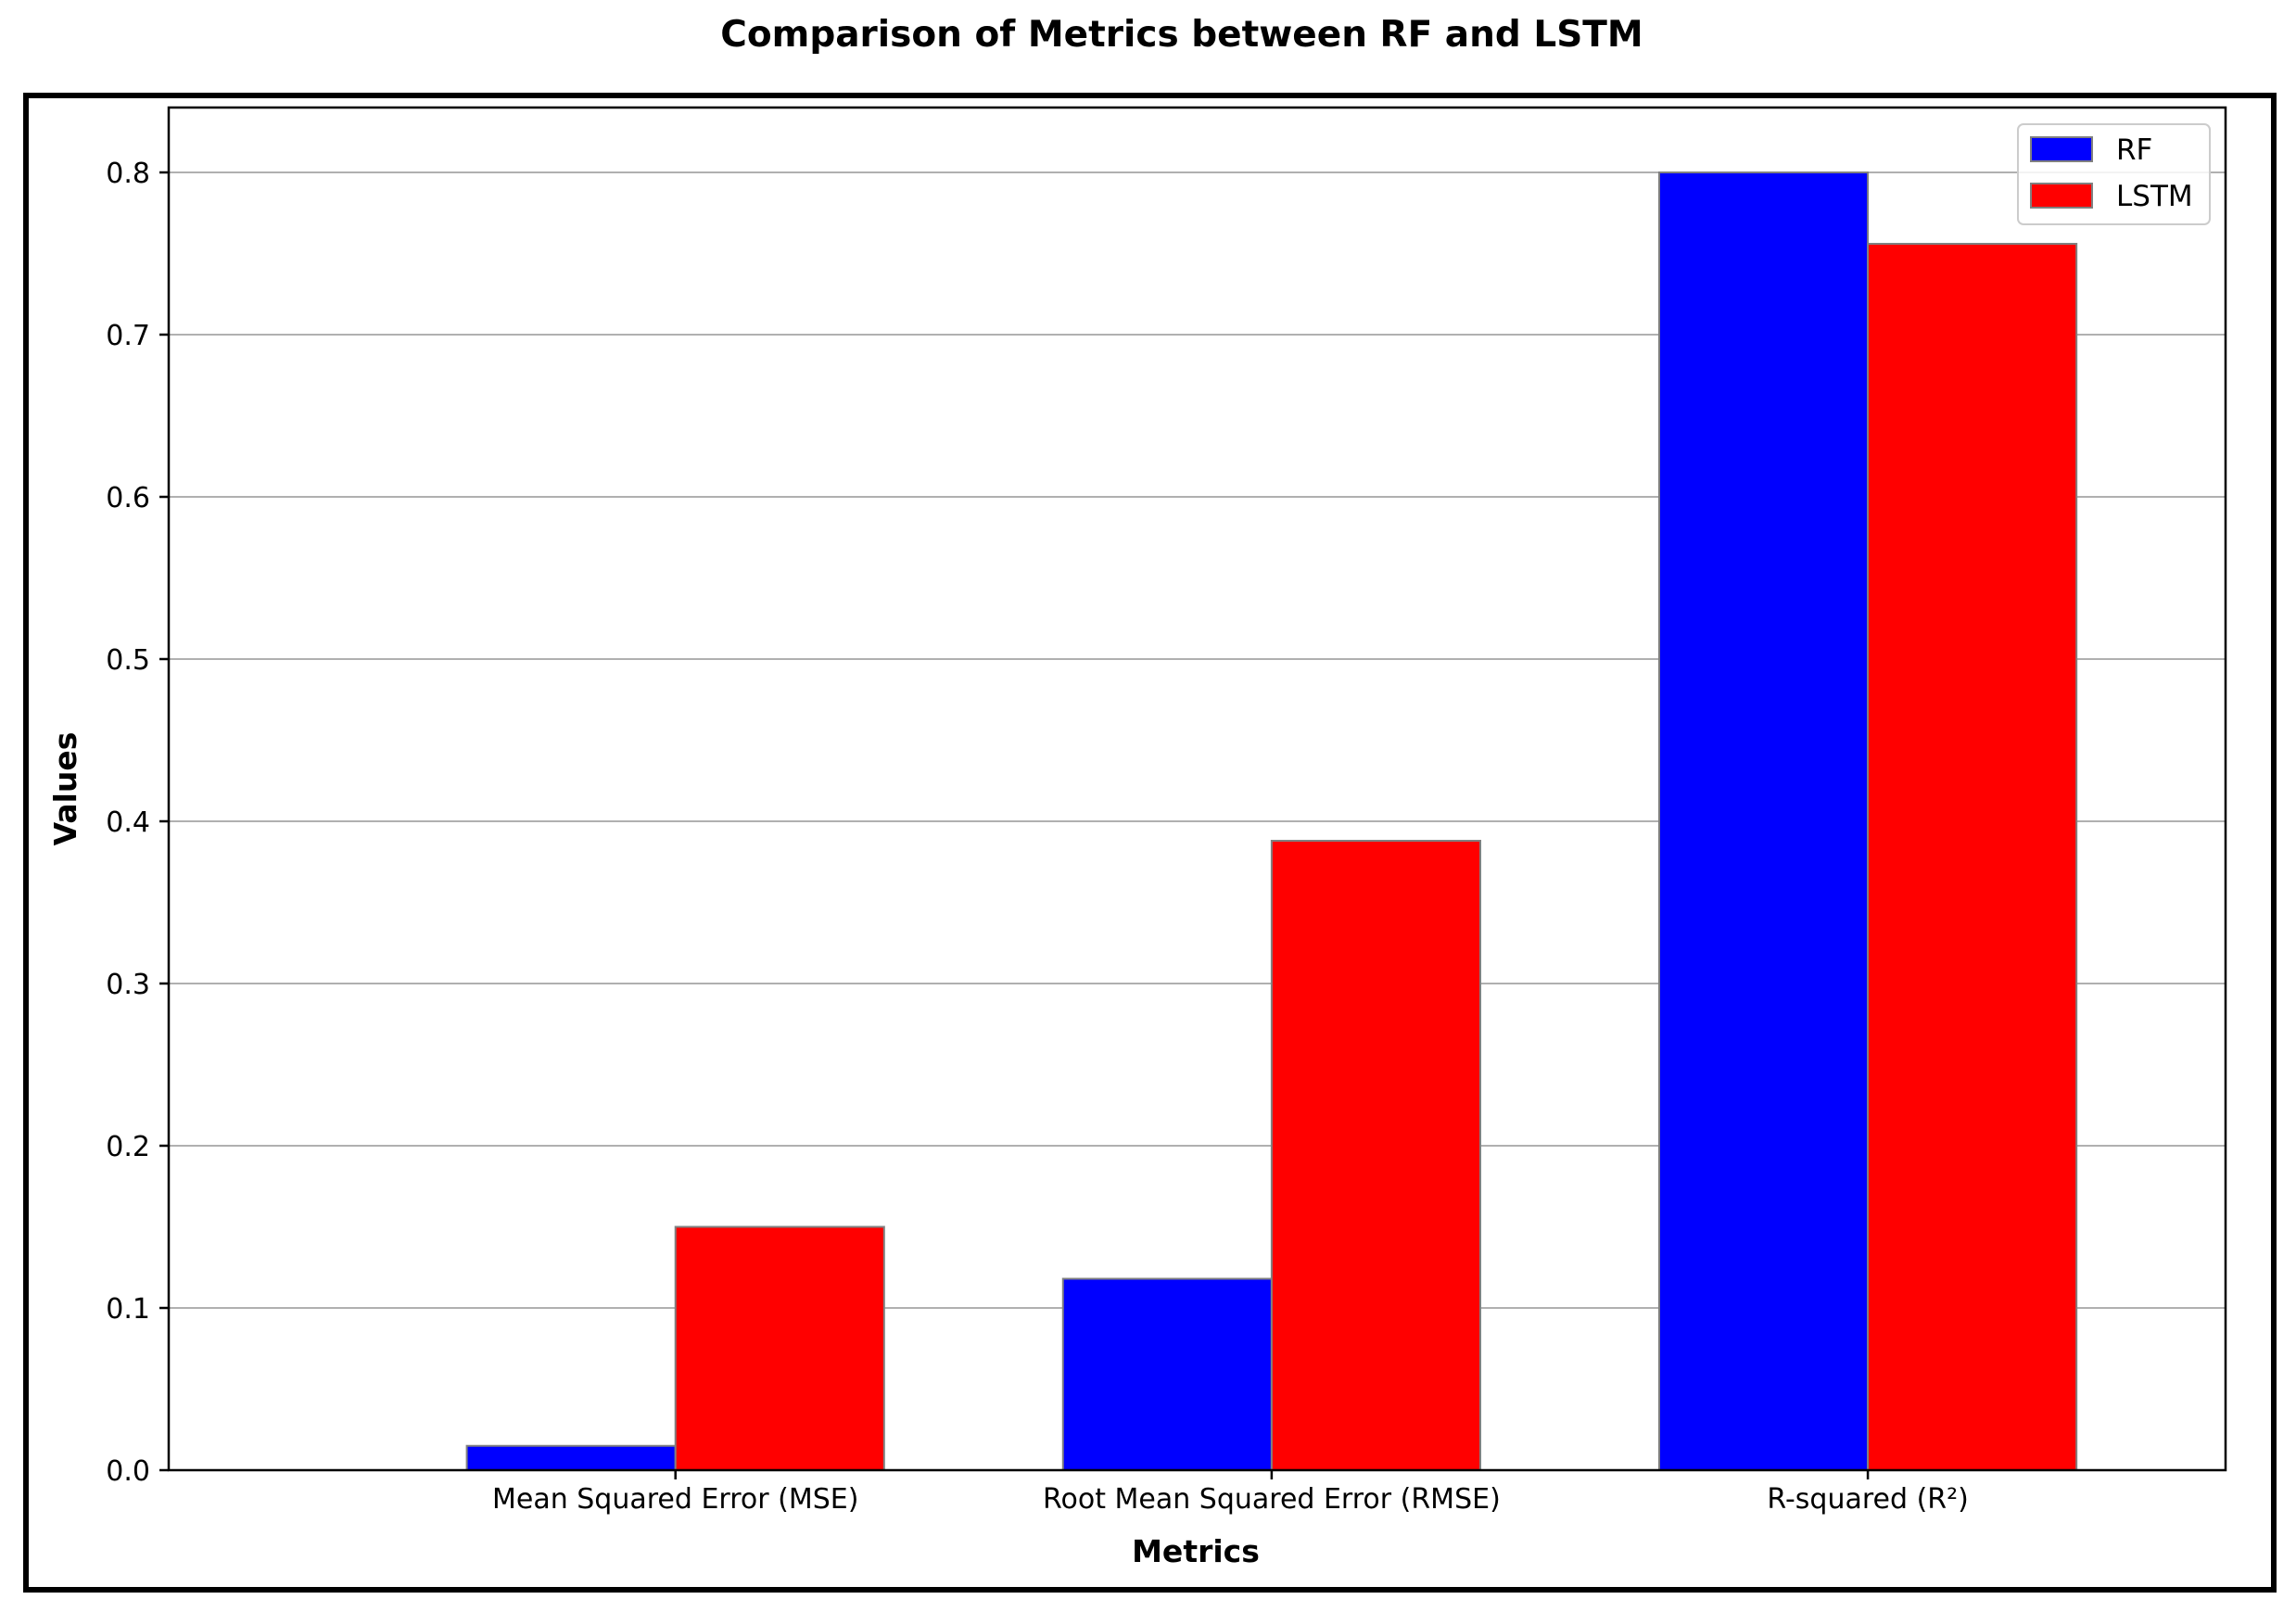  I want to click on y-tick-label: 0.8, so click(128, 174).